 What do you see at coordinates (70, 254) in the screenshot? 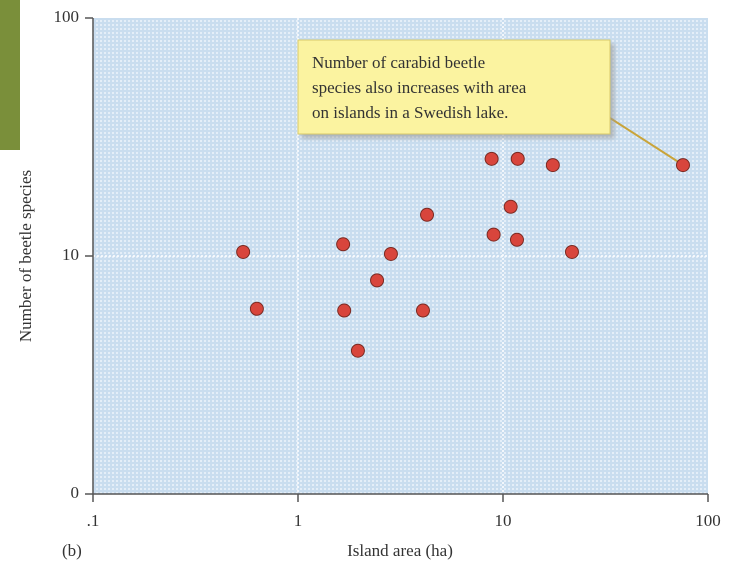
I see `y-tick-label: 10` at bounding box center [70, 254].